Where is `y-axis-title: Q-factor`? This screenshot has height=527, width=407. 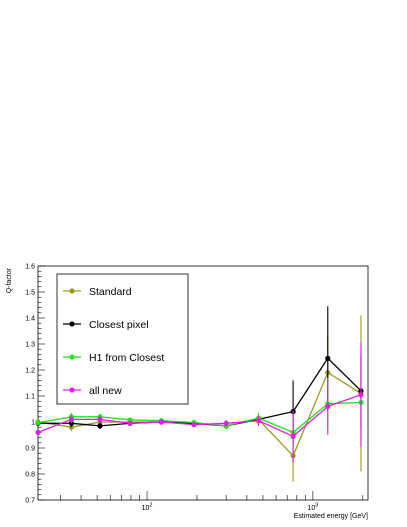 y-axis-title: Q-factor is located at coordinates (9, 280).